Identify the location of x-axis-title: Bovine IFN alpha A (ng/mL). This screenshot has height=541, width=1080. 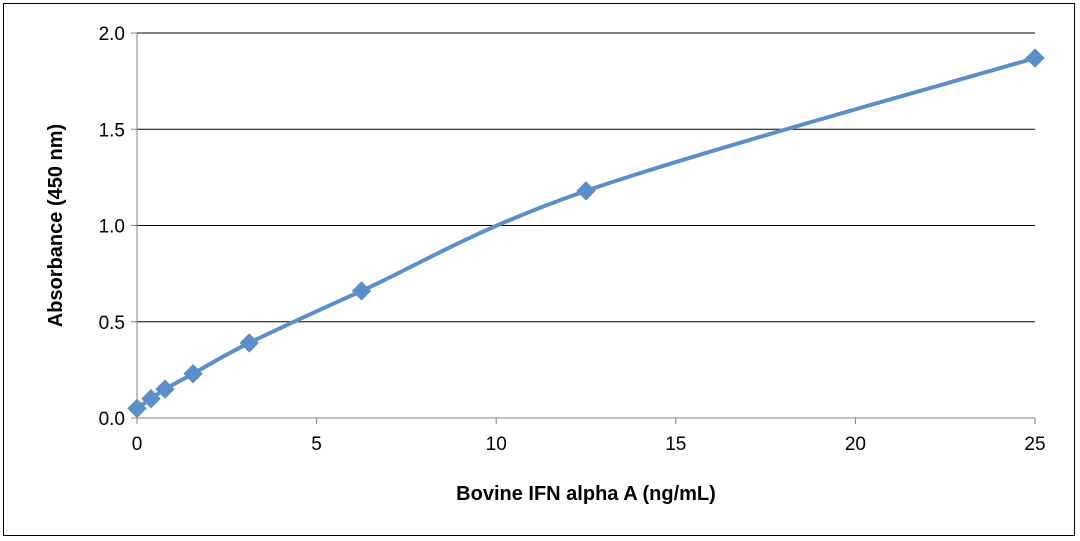
(586, 494).